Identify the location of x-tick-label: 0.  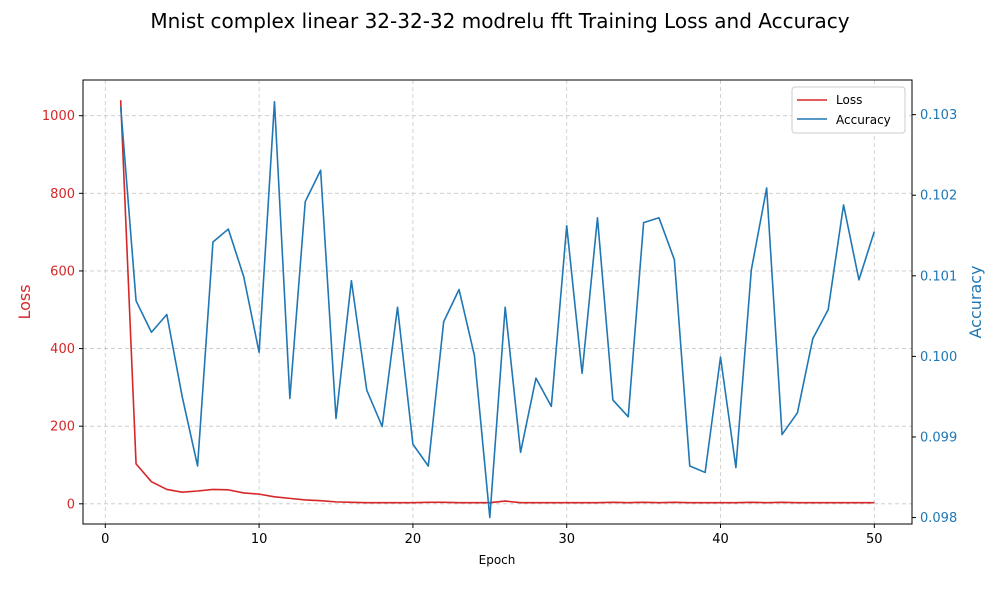
(105, 539).